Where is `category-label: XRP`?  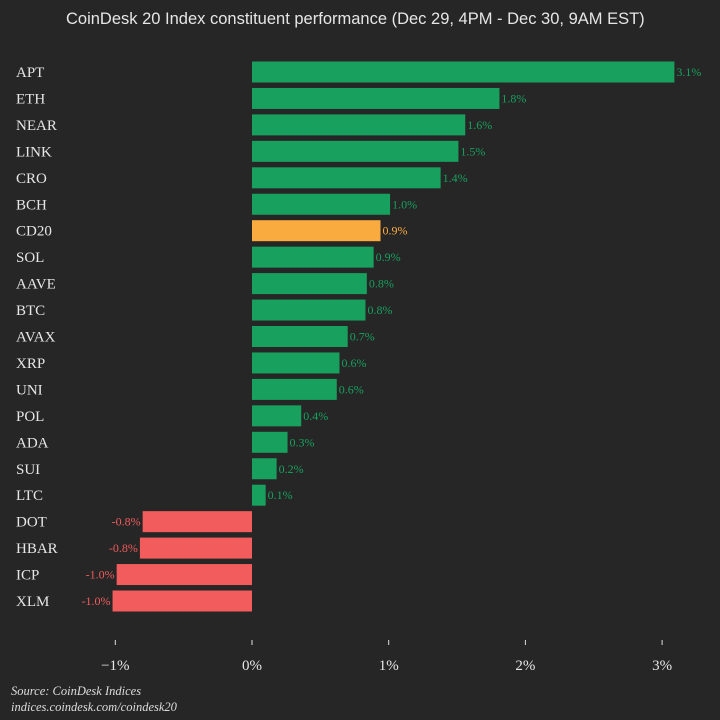
category-label: XRP is located at coordinates (30, 364).